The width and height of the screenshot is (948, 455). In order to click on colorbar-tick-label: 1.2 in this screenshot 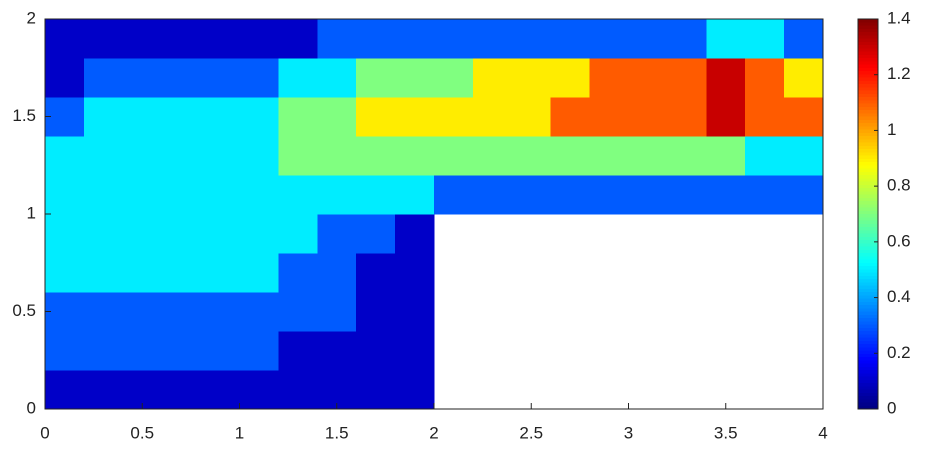, I will do `click(899, 73)`.